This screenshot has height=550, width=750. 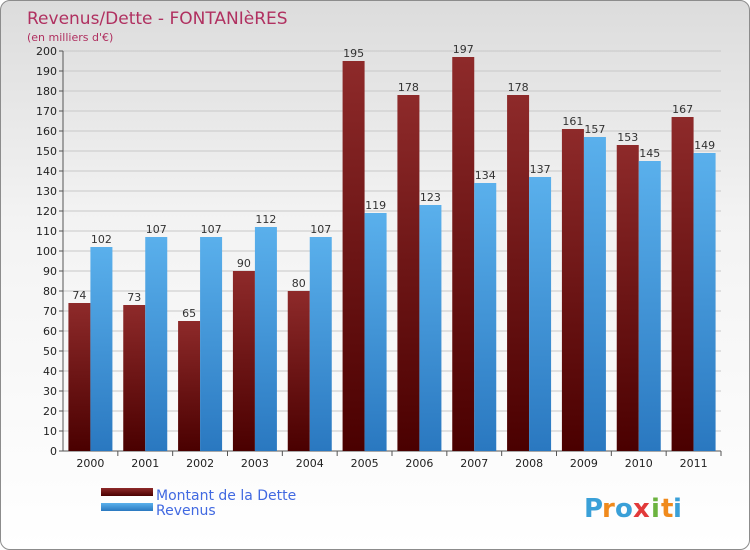 What do you see at coordinates (127, 507) in the screenshot?
I see `legend-swatch-revenue` at bounding box center [127, 507].